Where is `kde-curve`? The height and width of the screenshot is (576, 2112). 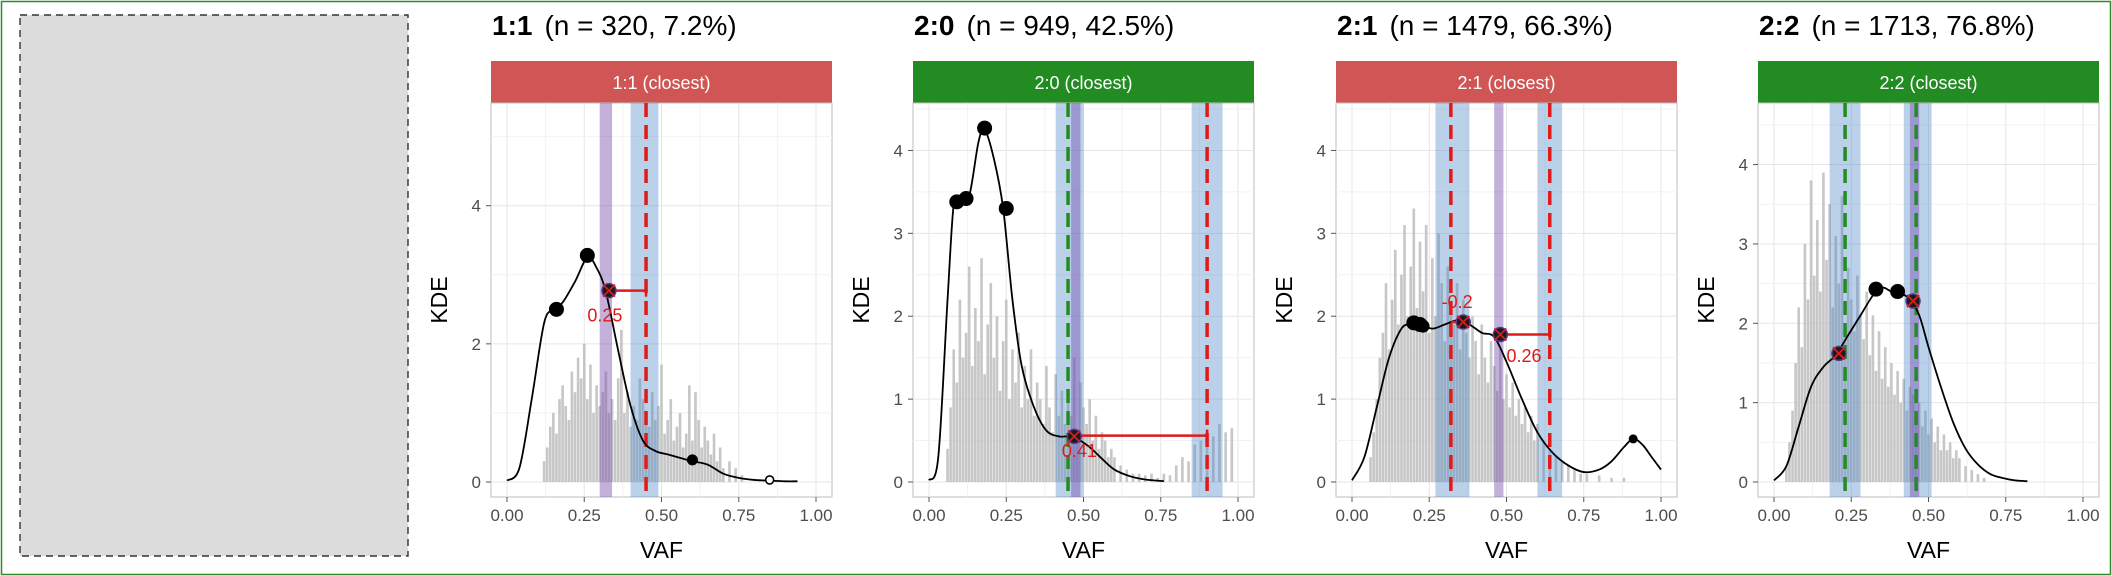 kde-curve is located at coordinates (1506, 400).